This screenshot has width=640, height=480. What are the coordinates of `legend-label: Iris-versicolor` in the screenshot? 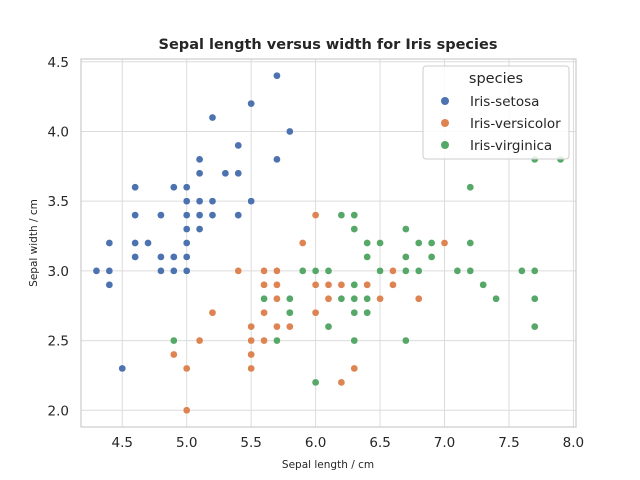 It's located at (515, 124).